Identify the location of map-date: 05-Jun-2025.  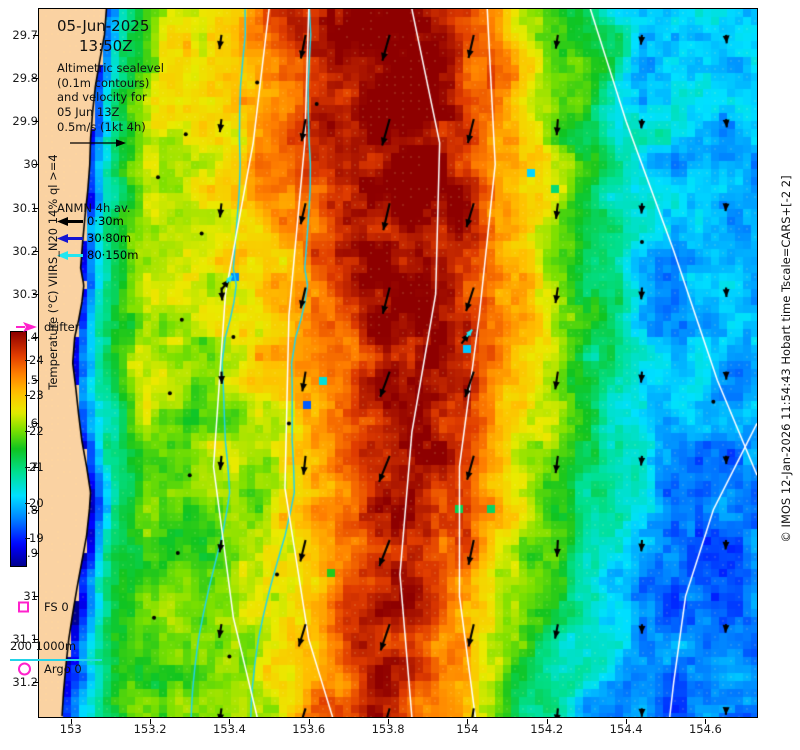
(103, 26).